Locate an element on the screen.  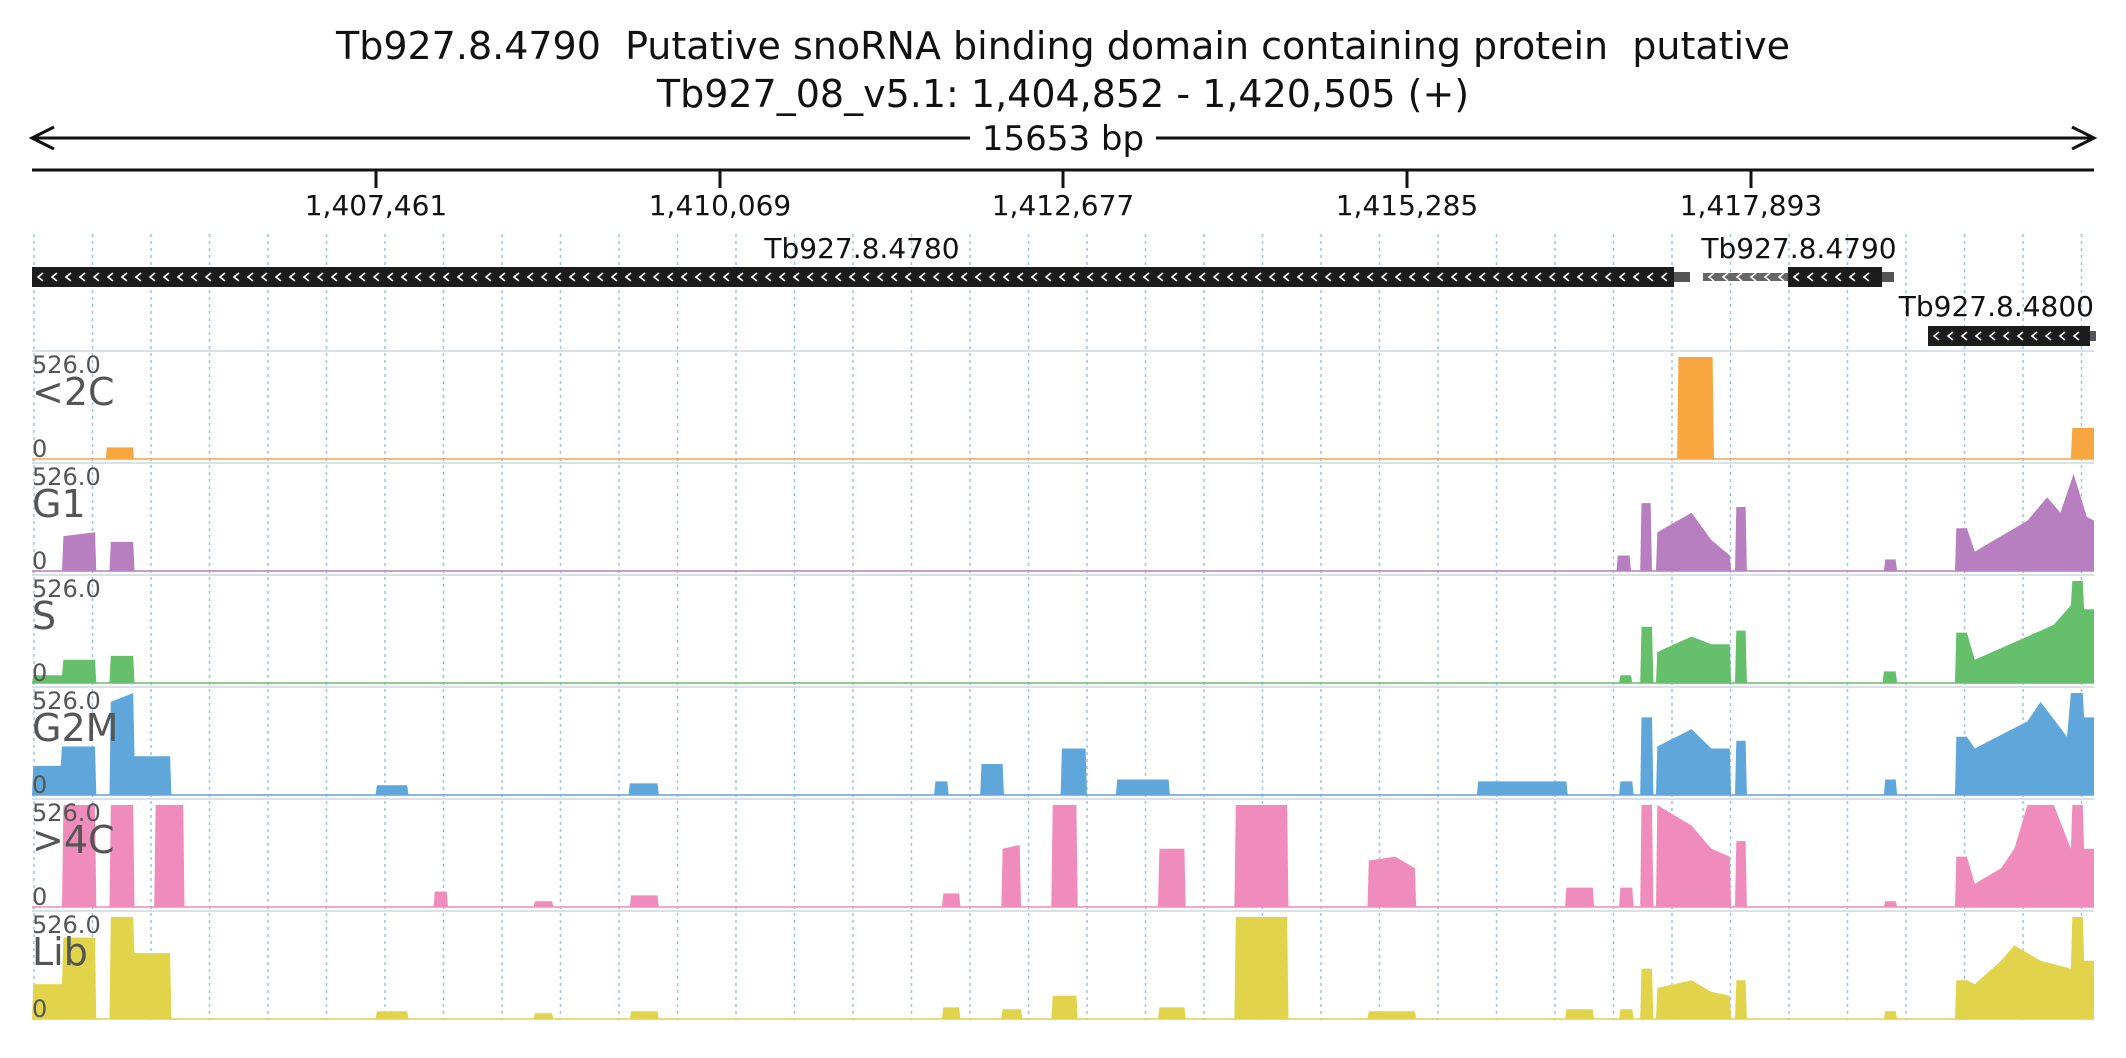
gene-label: Tb927.8.4800 is located at coordinates (1996, 306).